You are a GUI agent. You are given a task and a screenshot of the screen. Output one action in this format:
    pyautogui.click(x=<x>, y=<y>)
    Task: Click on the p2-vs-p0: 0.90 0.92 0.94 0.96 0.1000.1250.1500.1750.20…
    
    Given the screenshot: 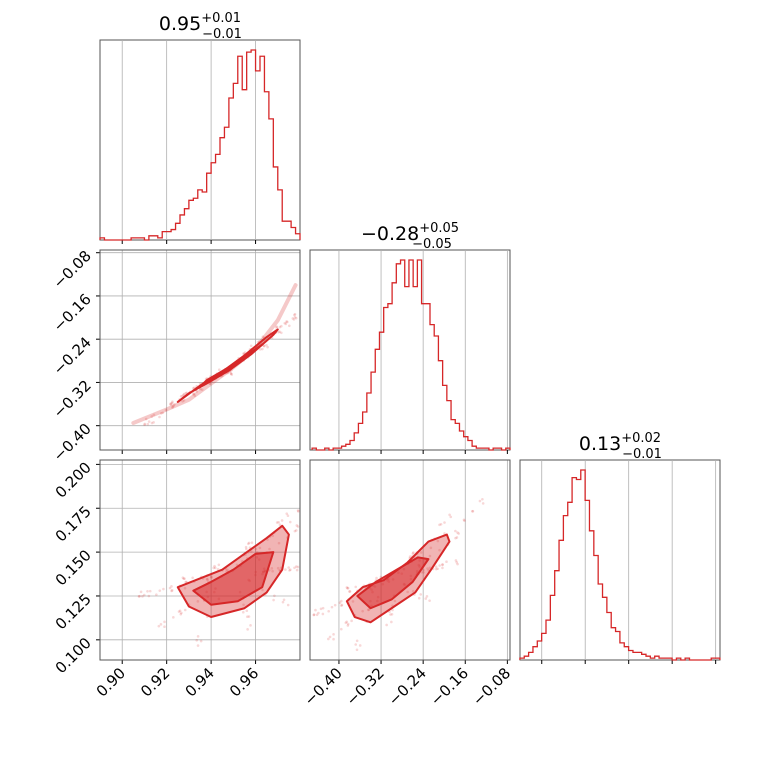 What is the action you would take?
    pyautogui.click(x=176, y=579)
    